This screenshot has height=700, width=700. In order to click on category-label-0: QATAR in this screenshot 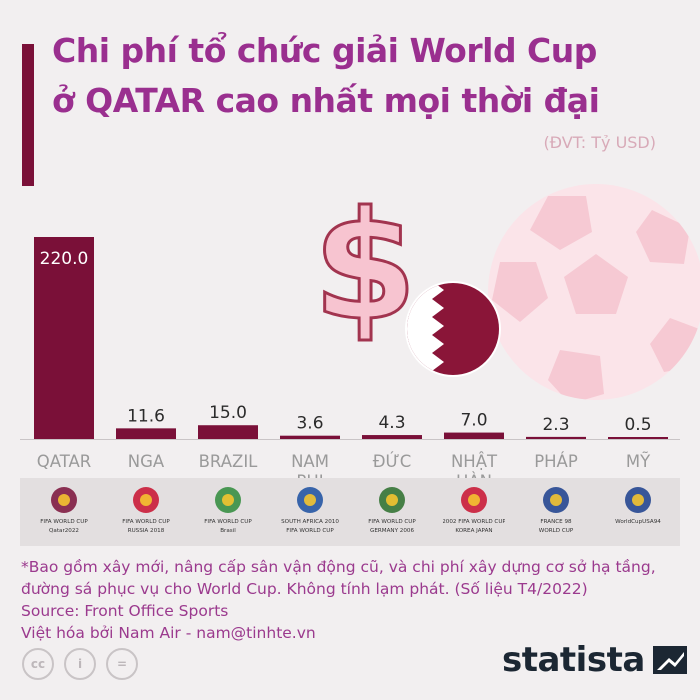, I will do `click(64, 461)`.